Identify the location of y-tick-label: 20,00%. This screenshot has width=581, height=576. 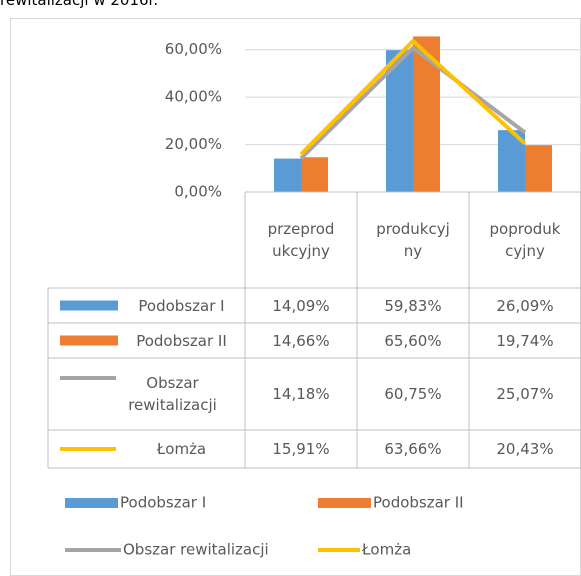
(193, 144).